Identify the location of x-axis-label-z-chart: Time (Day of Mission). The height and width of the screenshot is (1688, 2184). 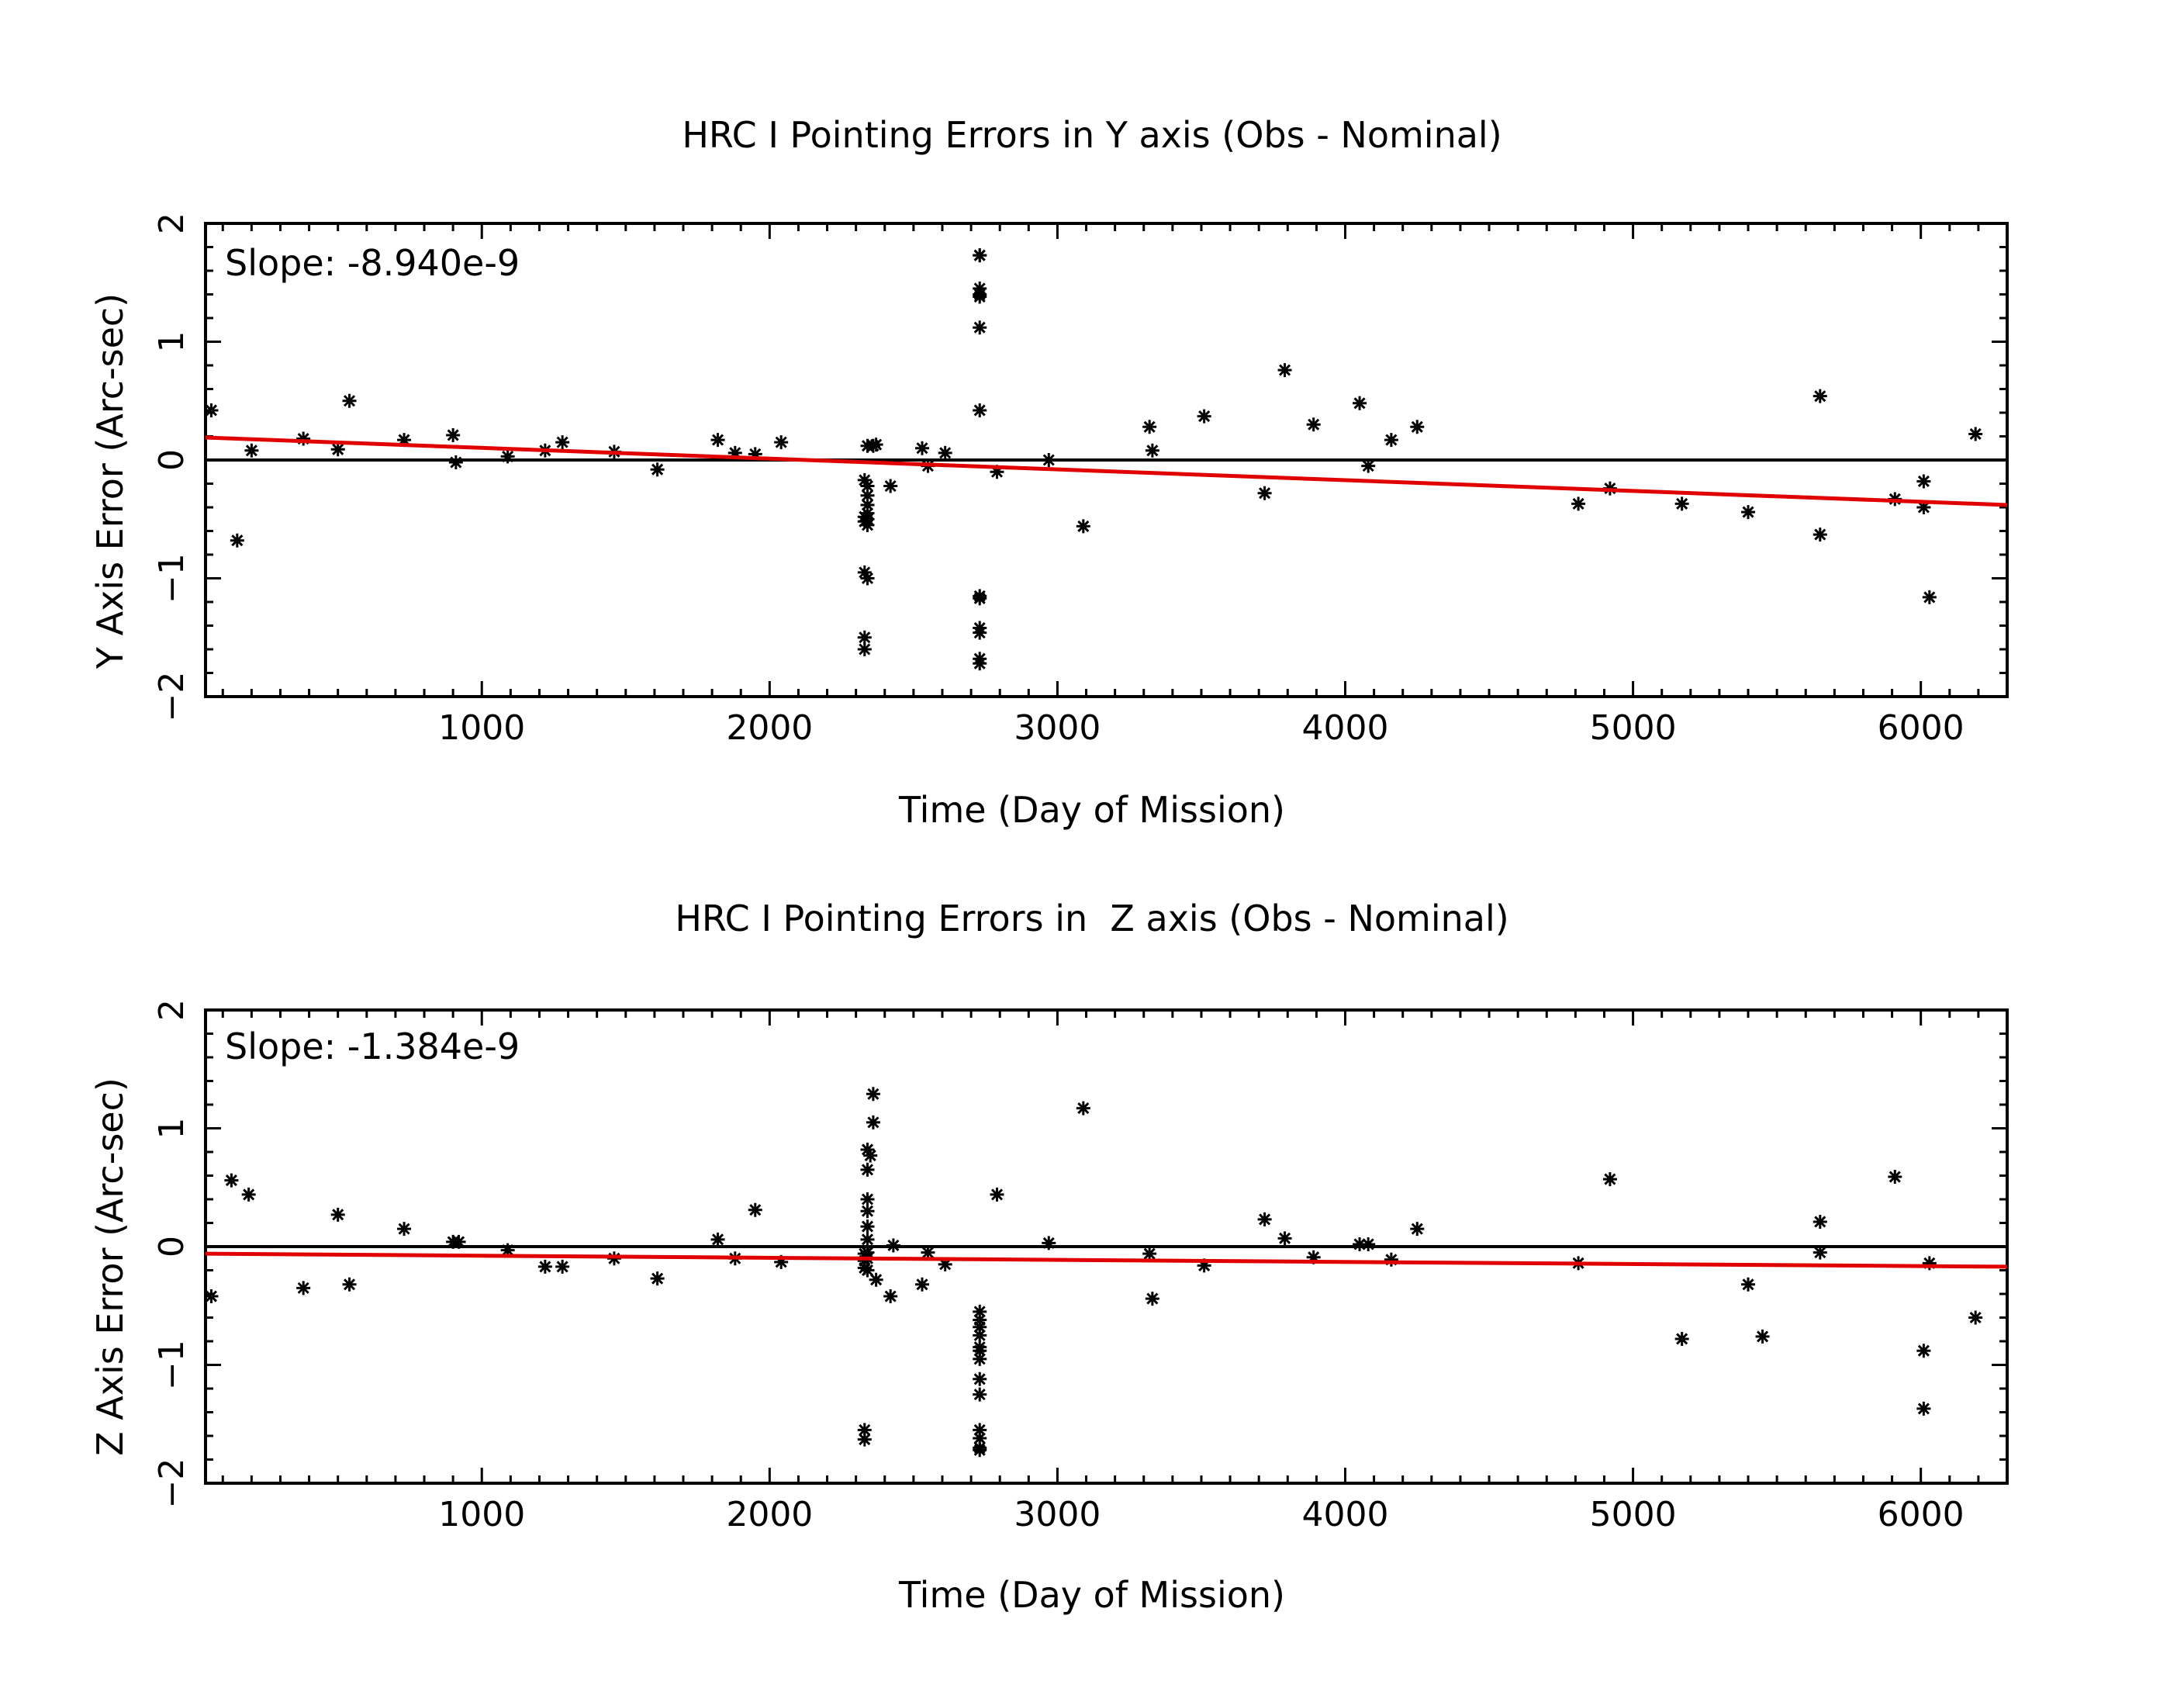
(1091, 1595).